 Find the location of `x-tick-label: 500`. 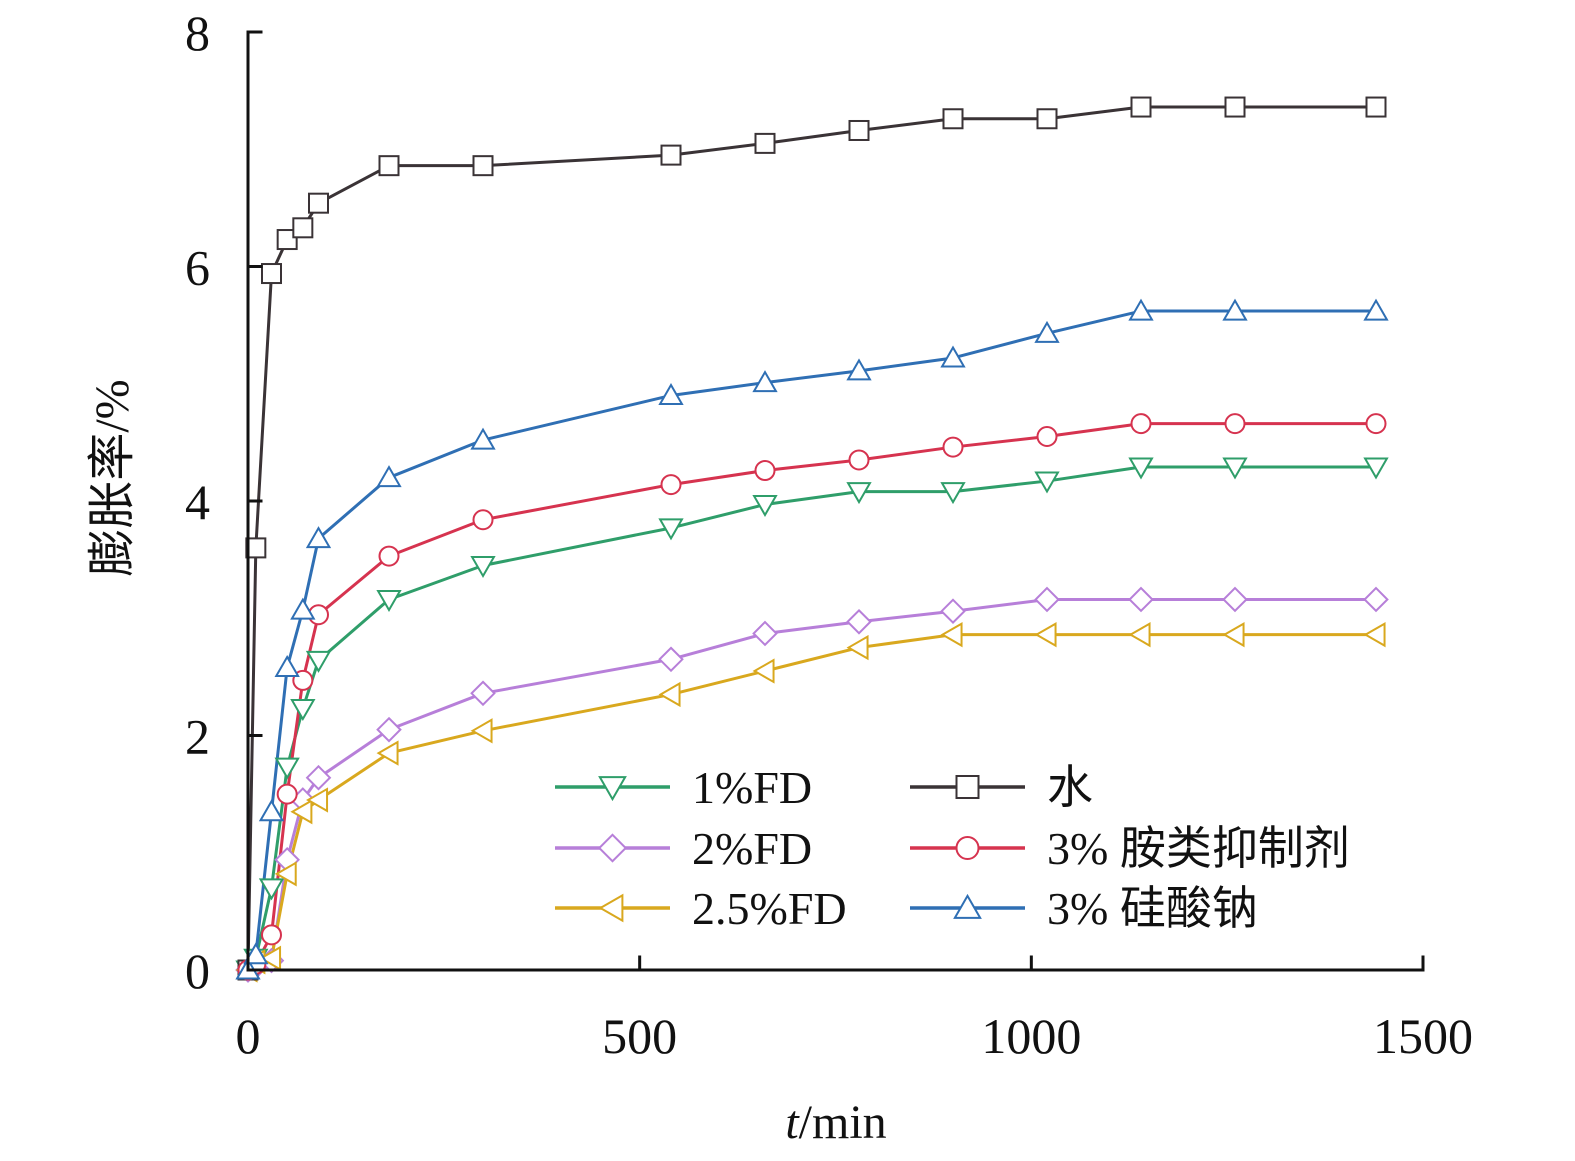

x-tick-label: 500 is located at coordinates (639, 1036).